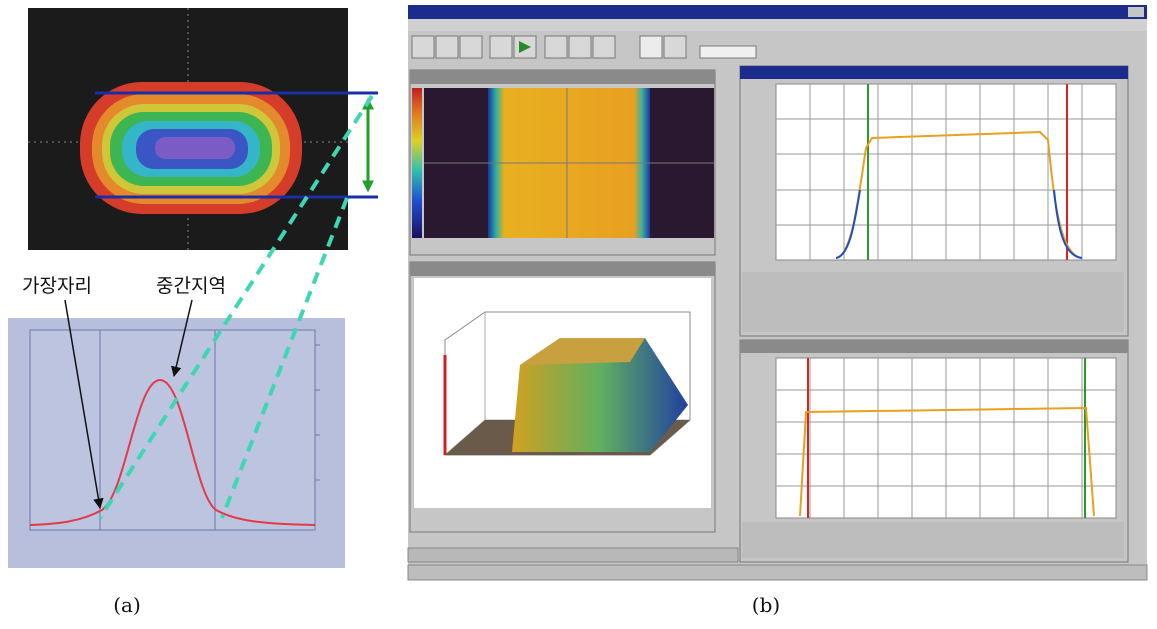 The width and height of the screenshot is (1157, 629). I want to click on center-label: 중간지역, so click(191, 286).